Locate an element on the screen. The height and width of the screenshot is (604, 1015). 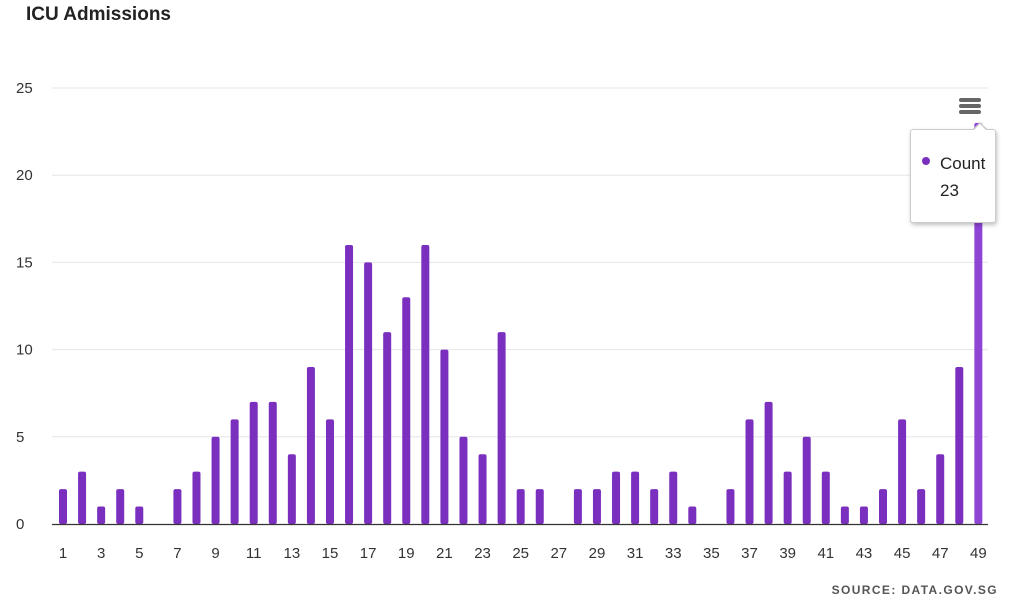
x-tick-label: 13 is located at coordinates (291, 553).